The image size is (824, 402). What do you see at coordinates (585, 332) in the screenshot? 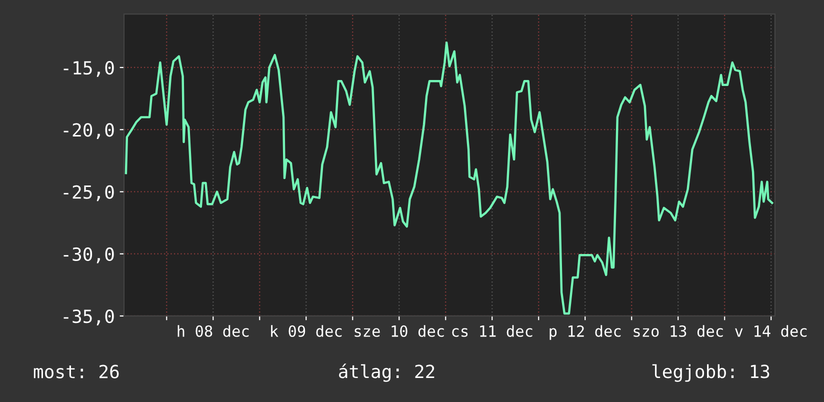
I see `x-tick-label: p 12 dec` at bounding box center [585, 332].